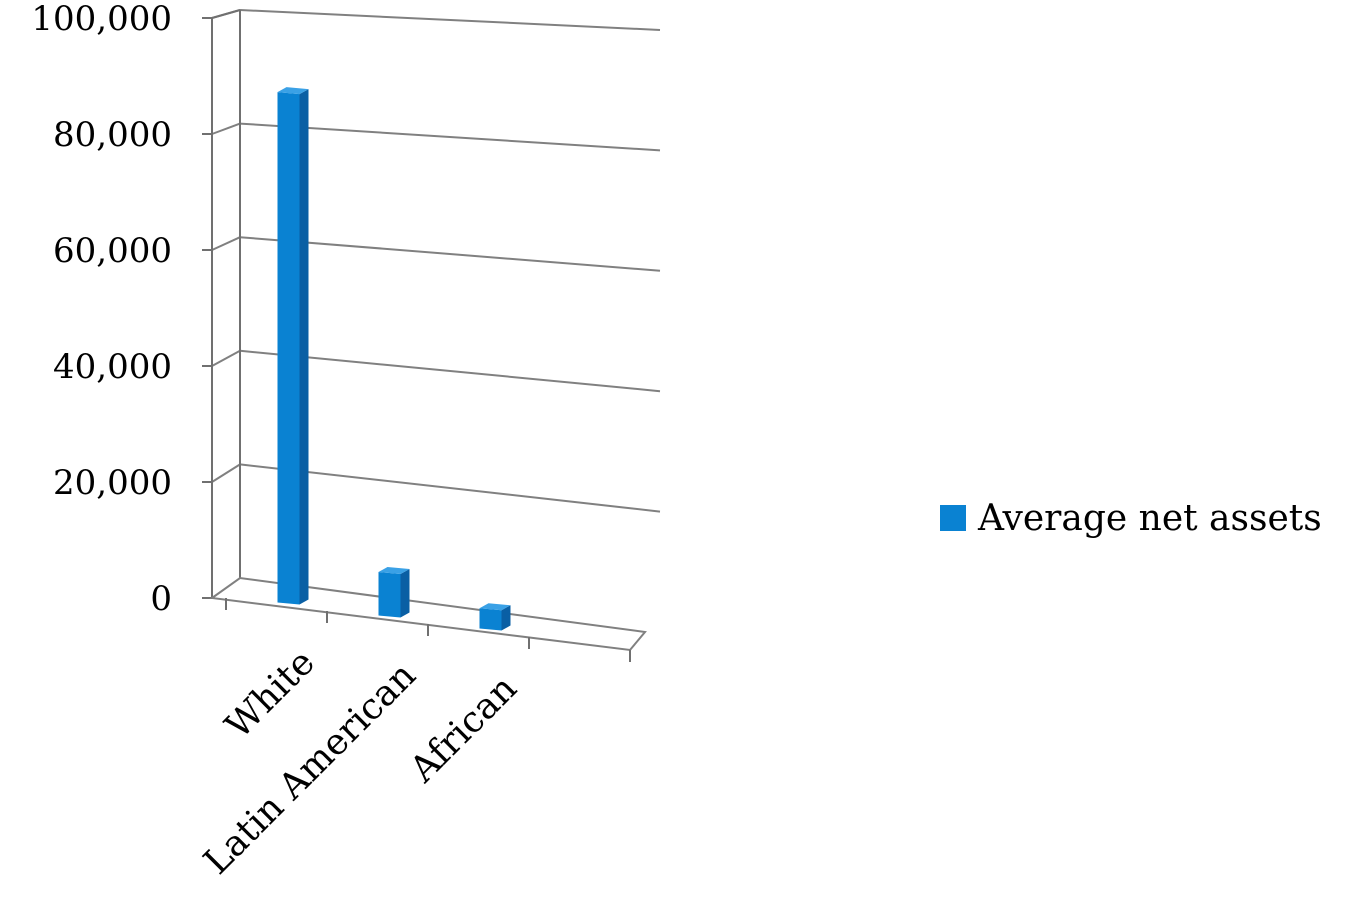 This screenshot has width=1363, height=920. What do you see at coordinates (112, 367) in the screenshot?
I see `y-tick-label: 40,000` at bounding box center [112, 367].